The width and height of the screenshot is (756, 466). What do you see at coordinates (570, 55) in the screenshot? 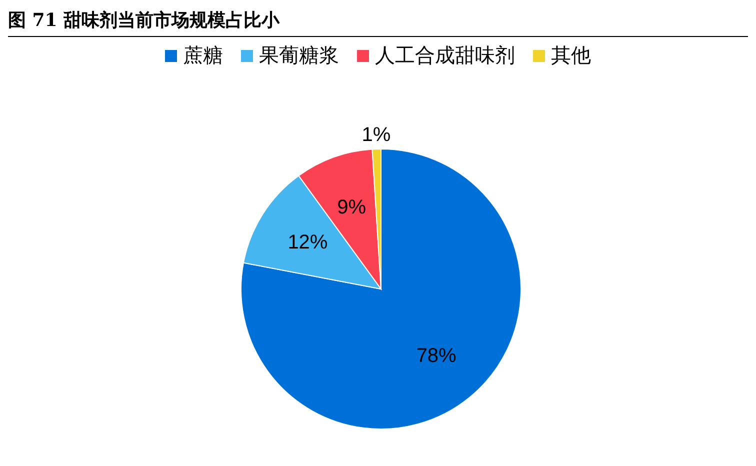
I see `legend-label: 其他` at bounding box center [570, 55].